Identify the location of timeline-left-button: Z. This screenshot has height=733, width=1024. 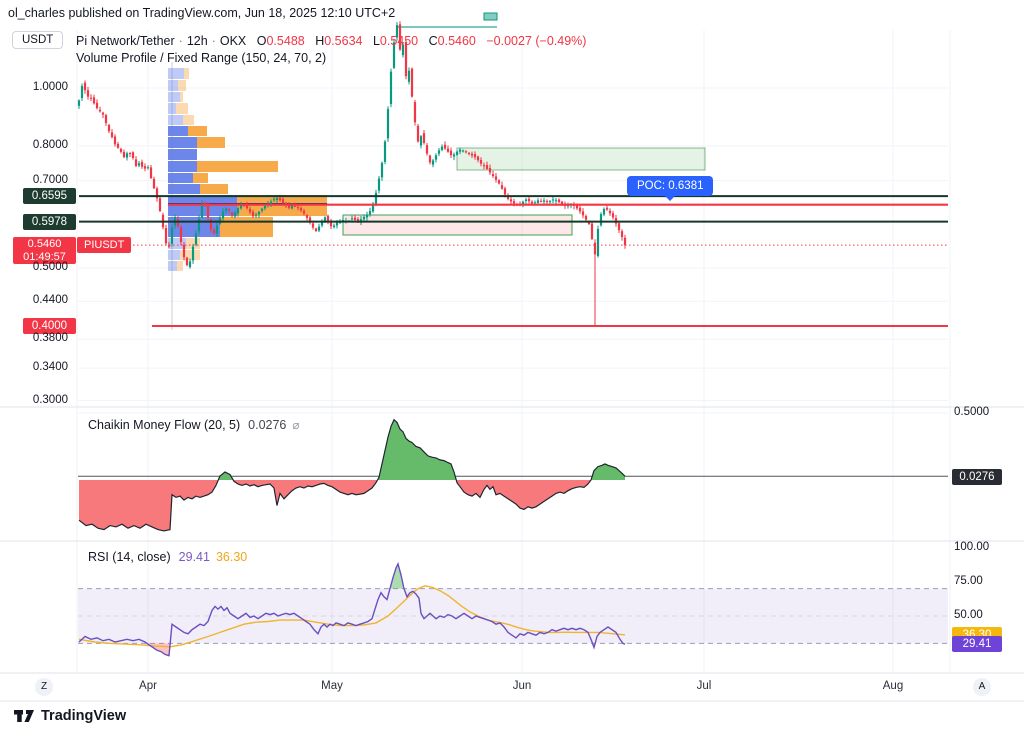
(44, 687).